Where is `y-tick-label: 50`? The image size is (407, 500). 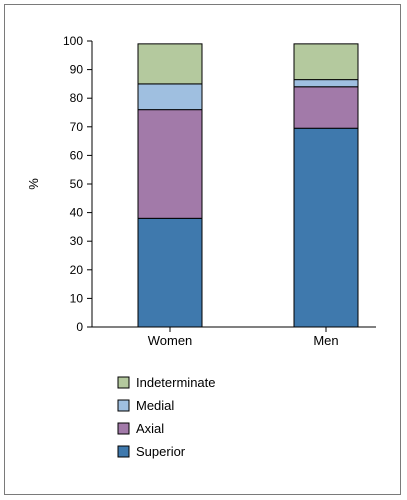
y-tick-label: 50 is located at coordinates (77, 184).